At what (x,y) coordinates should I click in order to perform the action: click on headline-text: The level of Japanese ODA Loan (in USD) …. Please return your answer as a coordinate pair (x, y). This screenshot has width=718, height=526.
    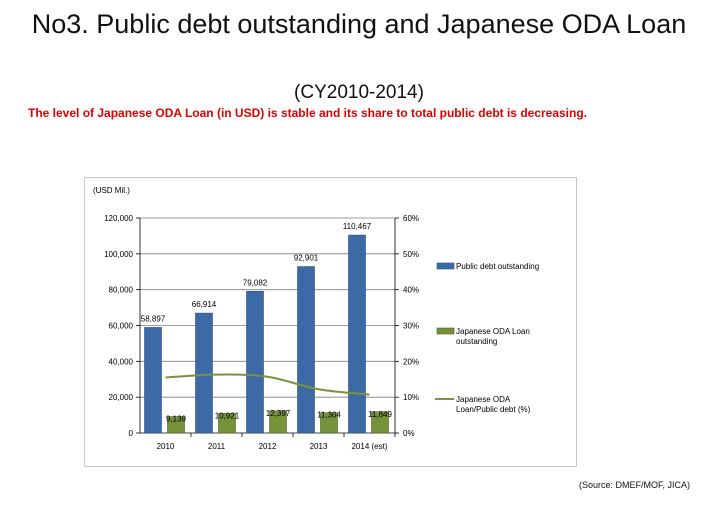
    Looking at the image, I should click on (308, 113).